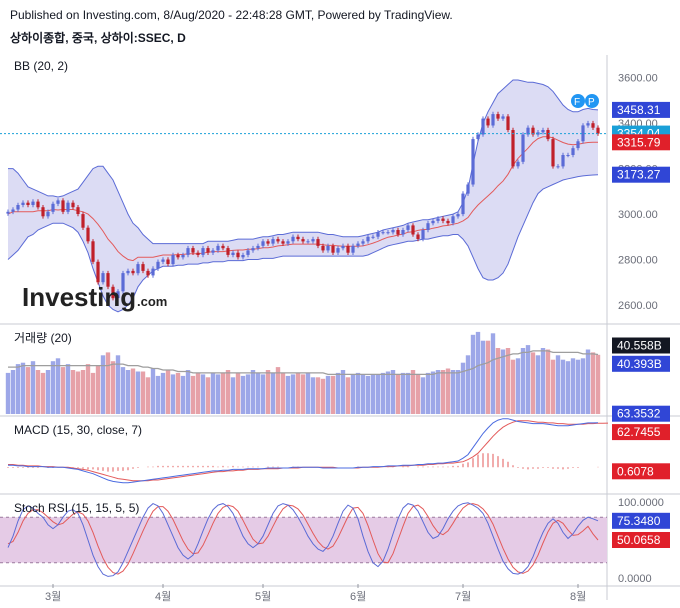 This screenshot has width=680, height=608. What do you see at coordinates (41, 66) in the screenshot?
I see `bb-indicator-label: BB (20, 2)` at bounding box center [41, 66].